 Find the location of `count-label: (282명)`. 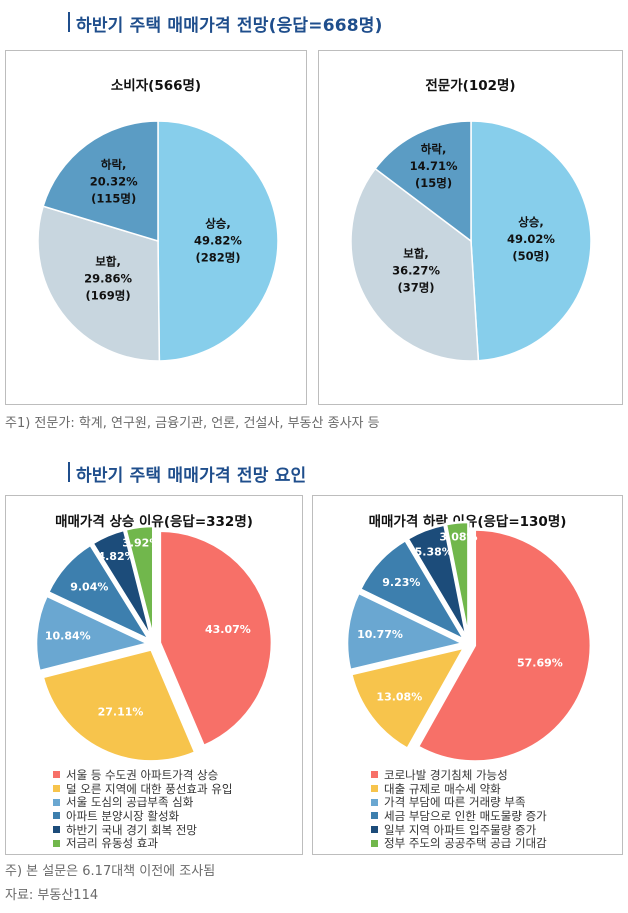

count-label: (282명) is located at coordinates (217, 258).